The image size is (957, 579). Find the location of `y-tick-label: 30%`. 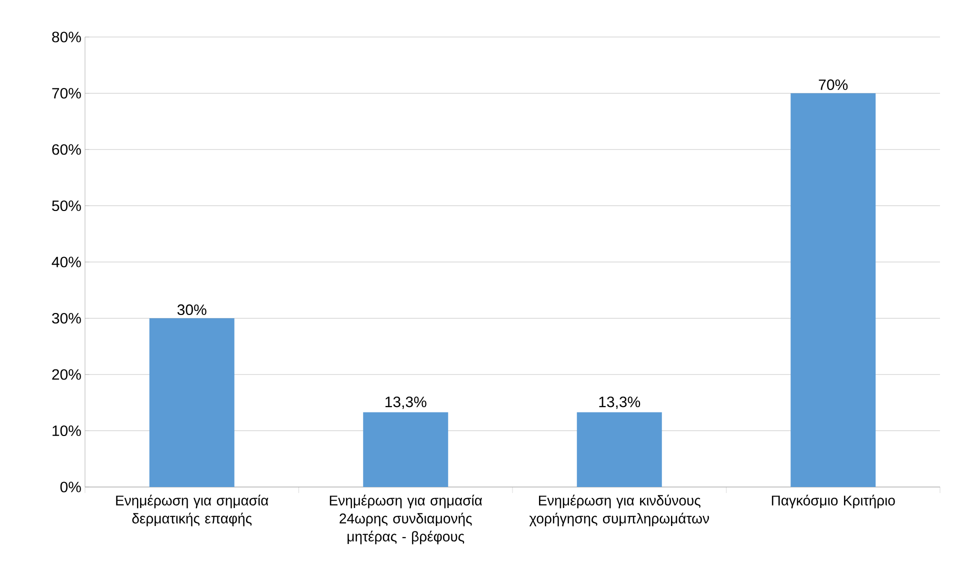

y-tick-label: 30% is located at coordinates (66, 318).